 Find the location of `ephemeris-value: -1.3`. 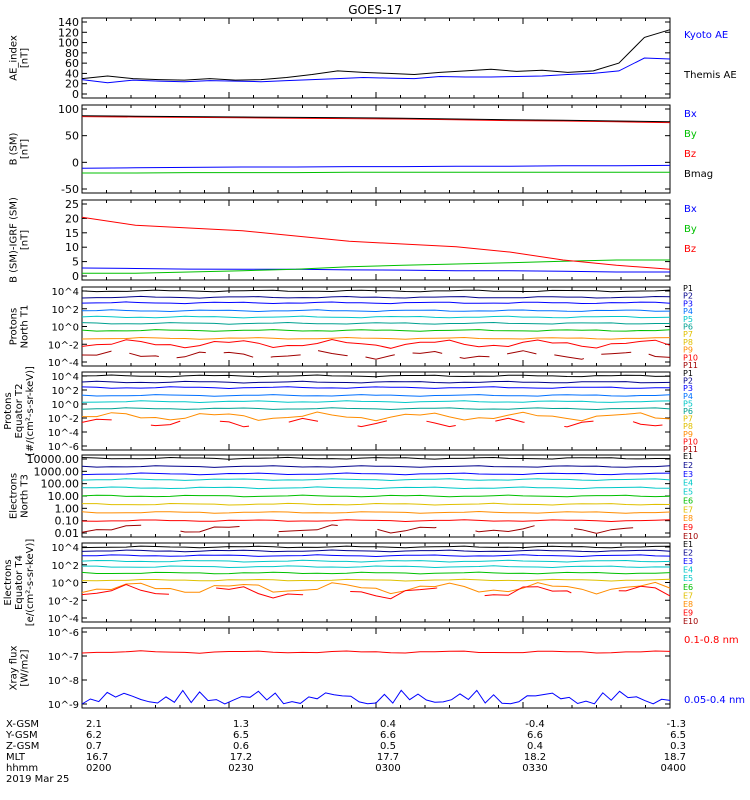

ephemeris-value: -1.3 is located at coordinates (676, 724).